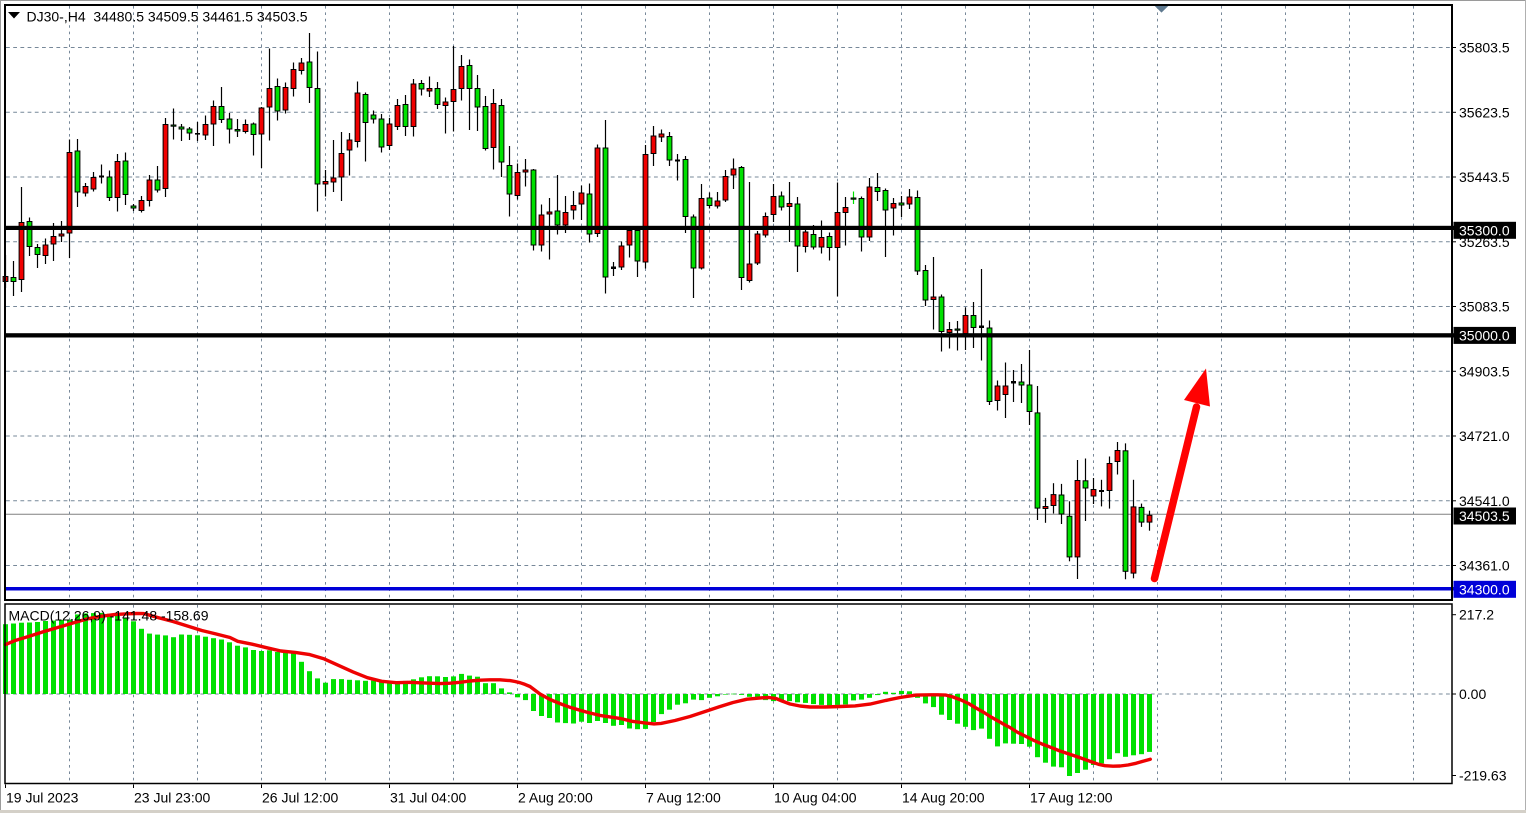 This screenshot has height=813, width=1526. What do you see at coordinates (1484, 48) in the screenshot?
I see `svg-text: 35803.5` at bounding box center [1484, 48].